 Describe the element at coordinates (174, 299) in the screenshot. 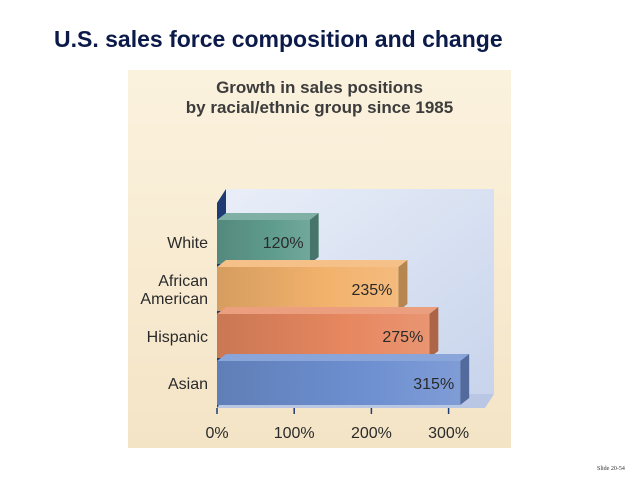

I see `category-label-1-1: American` at that location.